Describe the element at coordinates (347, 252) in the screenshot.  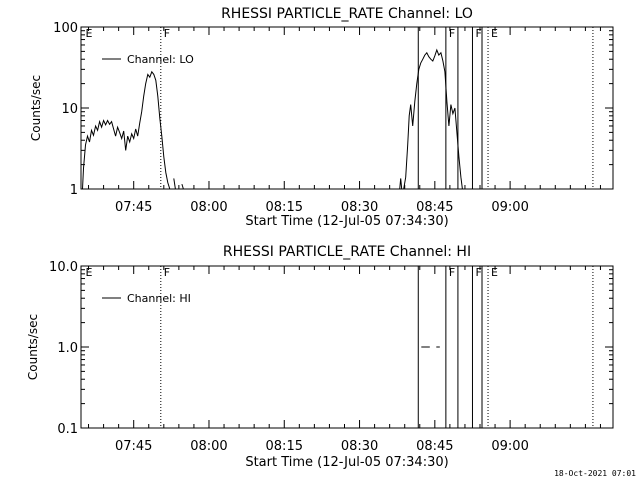
I see `panel-hi-title: RHESSI PARTICLE_RATE Channel: HI` at that location.